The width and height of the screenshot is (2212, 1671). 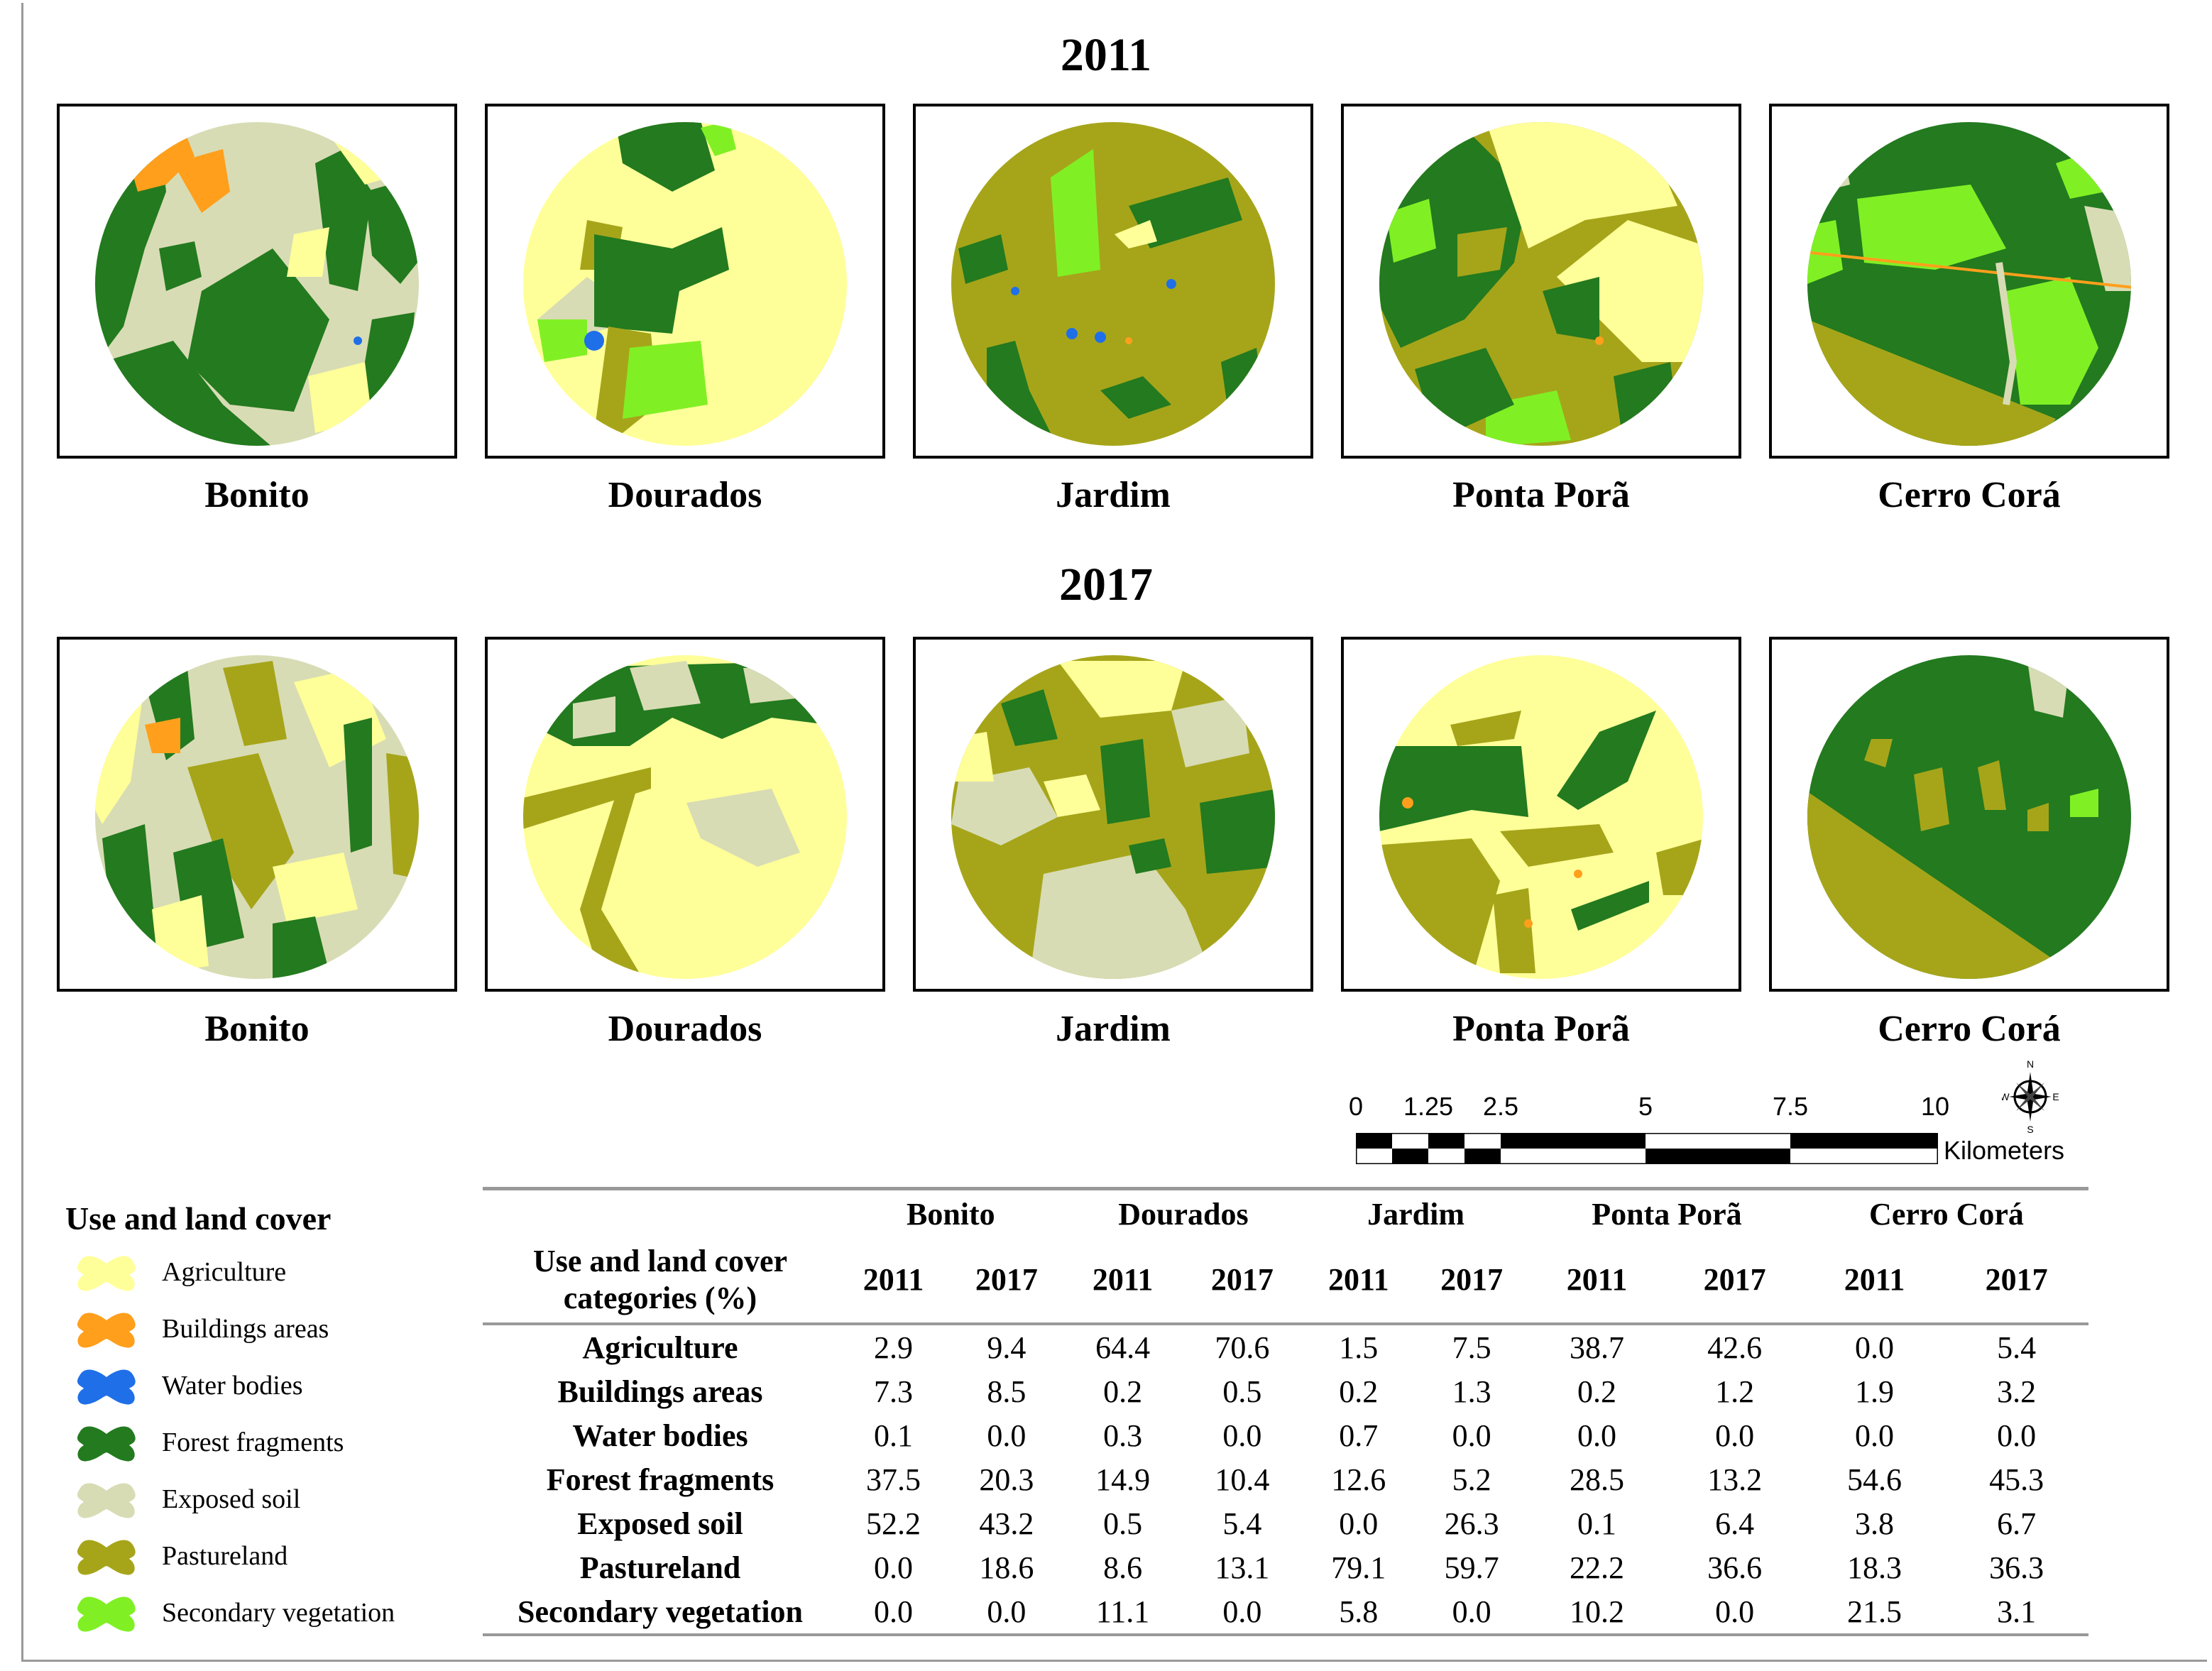 I want to click on table-cell: 3.1, so click(x=2016, y=1612).